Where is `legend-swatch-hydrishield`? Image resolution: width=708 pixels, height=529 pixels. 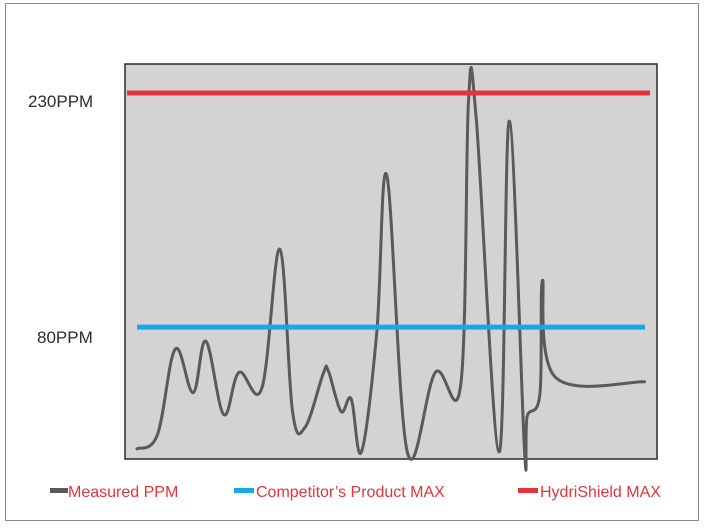 legend-swatch-hydrishield is located at coordinates (528, 490).